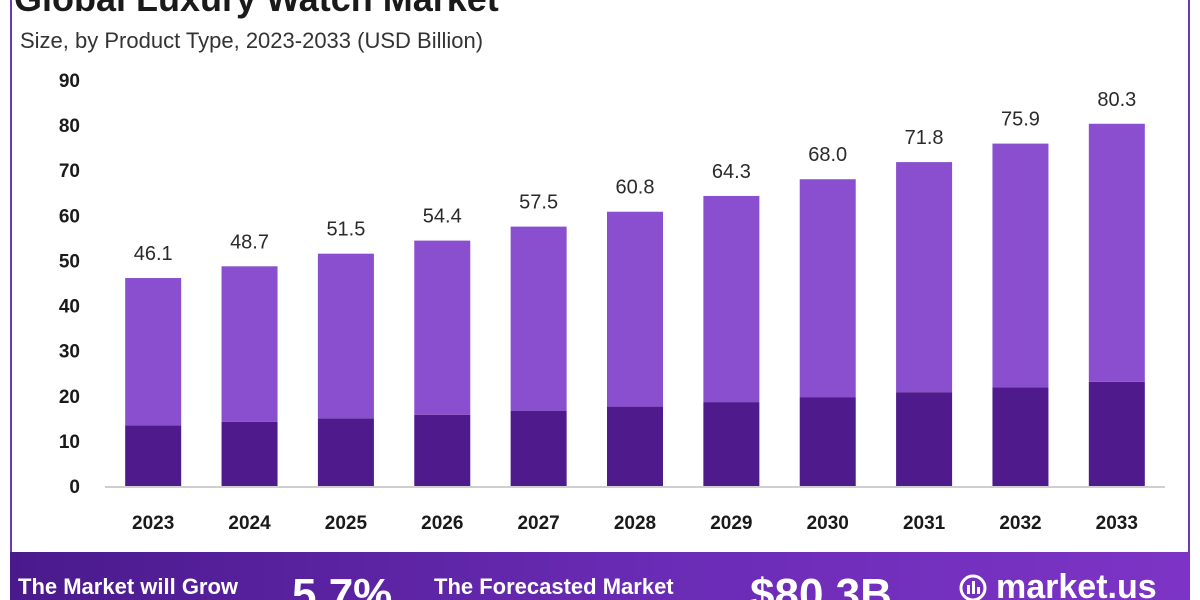 This screenshot has width=1200, height=600. Describe the element at coordinates (128, 586) in the screenshot. I see `footer-grow-text: The Market will Grow` at that location.